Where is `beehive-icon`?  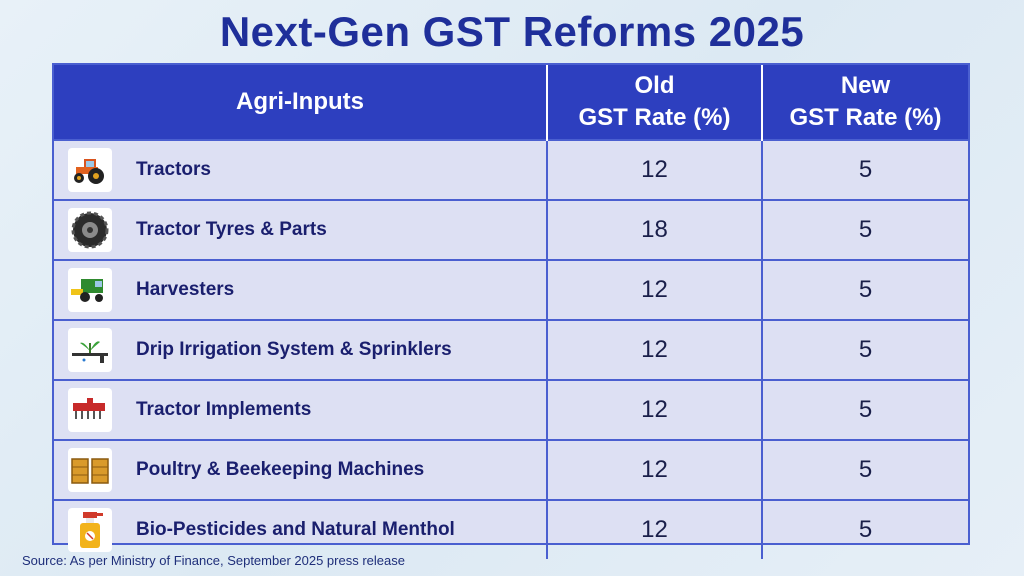
beehive-icon is located at coordinates (90, 470).